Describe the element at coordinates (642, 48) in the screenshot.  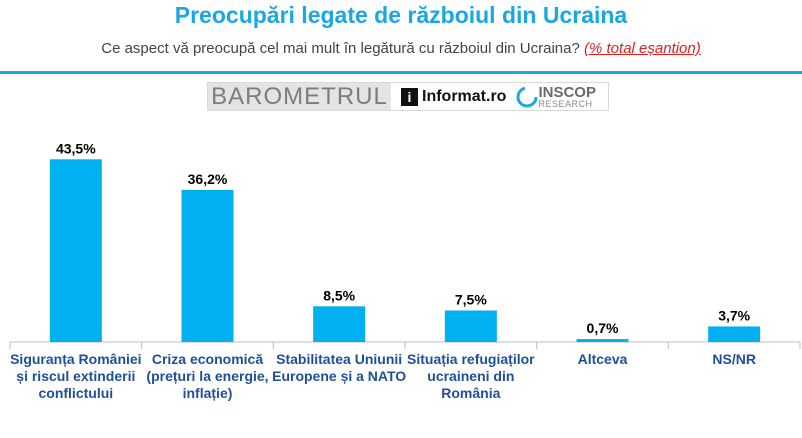
I see `subtitle-sample-note: (% total eșantion)` at that location.